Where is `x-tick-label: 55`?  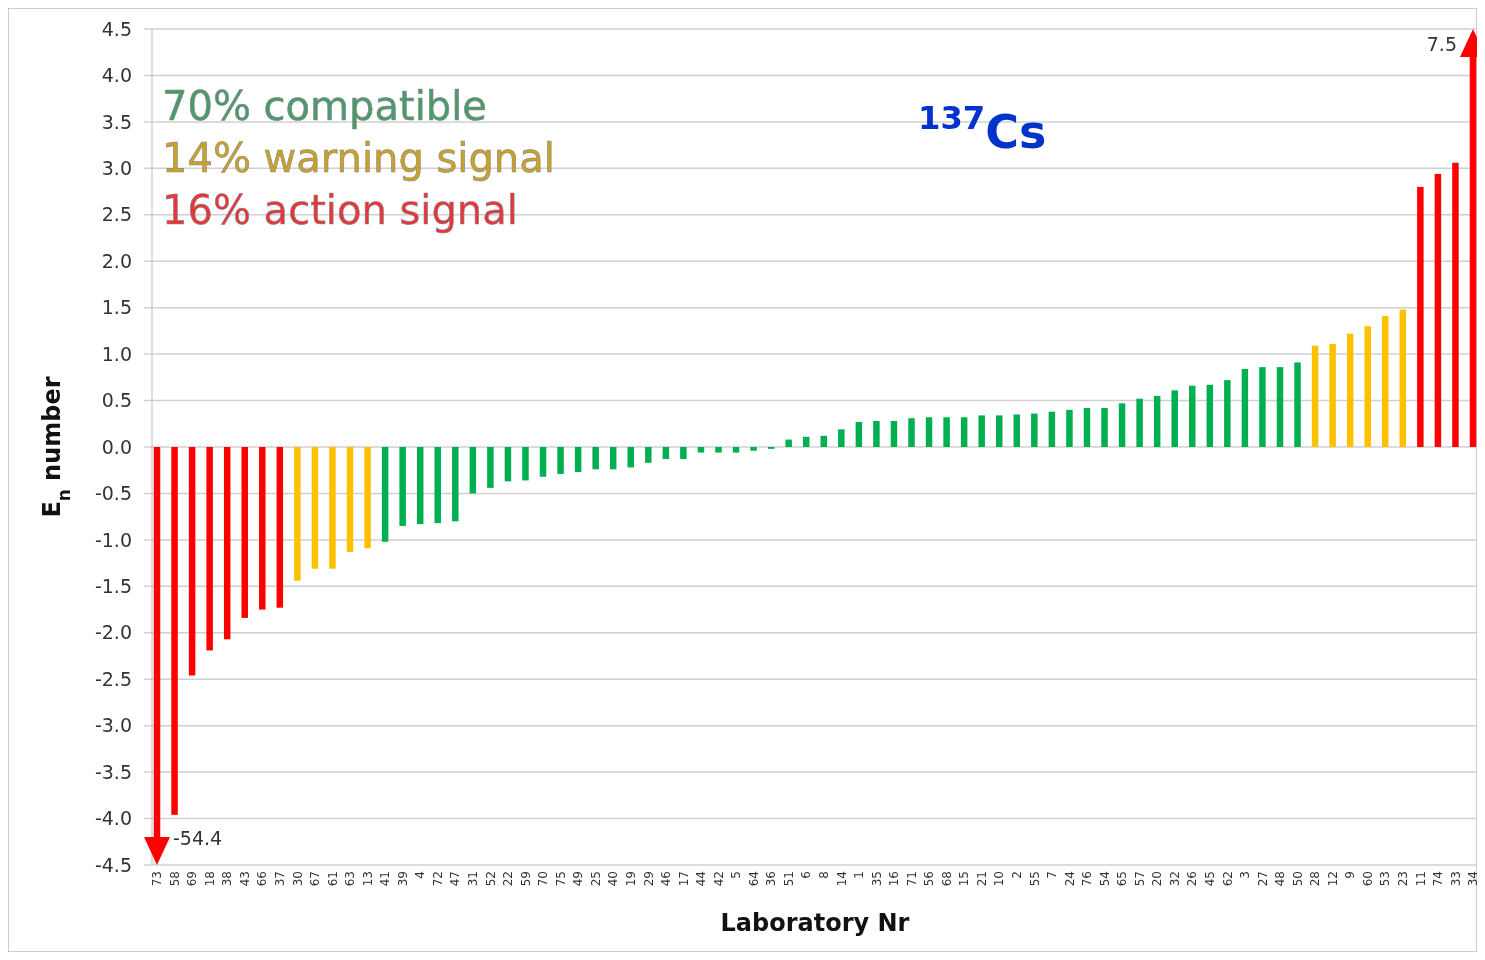 x-tick-label: 55 is located at coordinates (1034, 879).